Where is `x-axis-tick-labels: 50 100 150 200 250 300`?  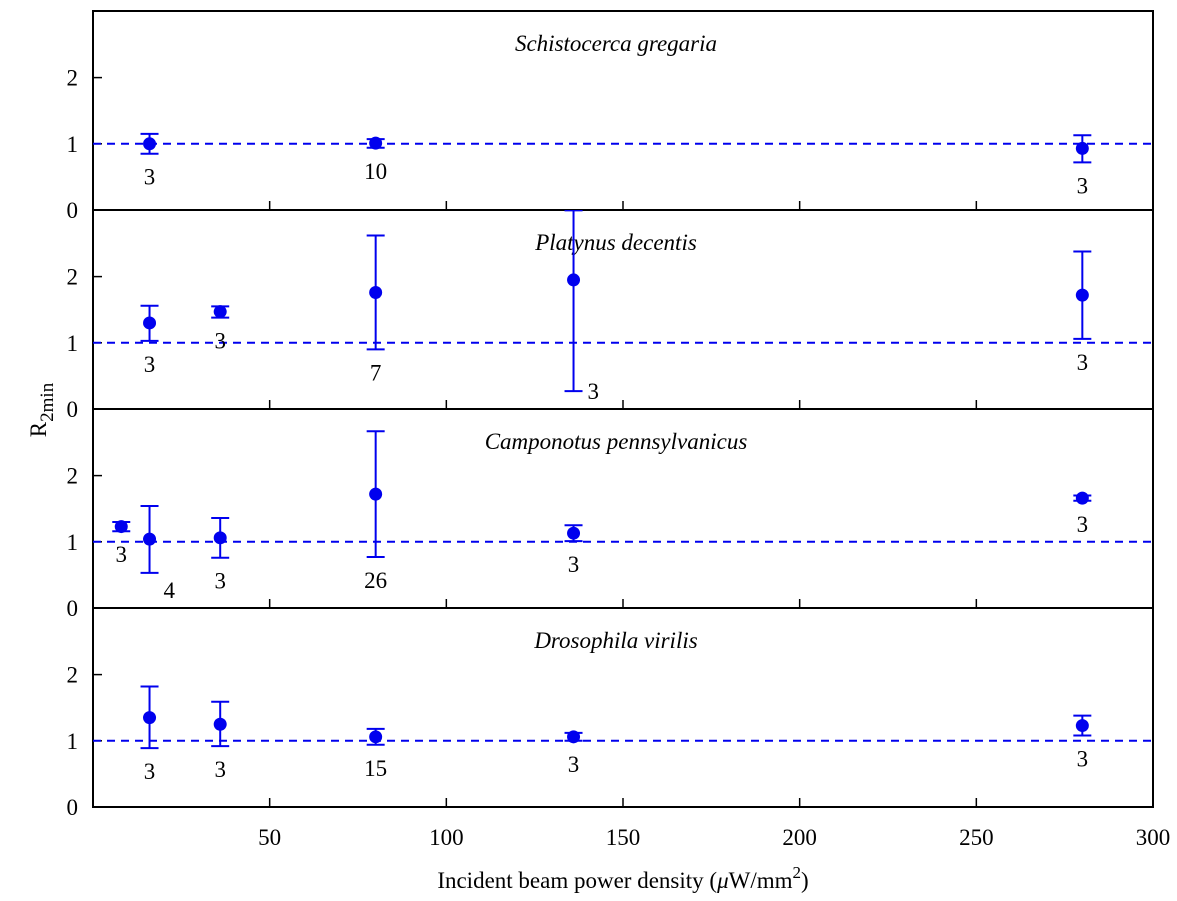
x-axis-tick-labels: 50 100 150 200 250 300 is located at coordinates (714, 837).